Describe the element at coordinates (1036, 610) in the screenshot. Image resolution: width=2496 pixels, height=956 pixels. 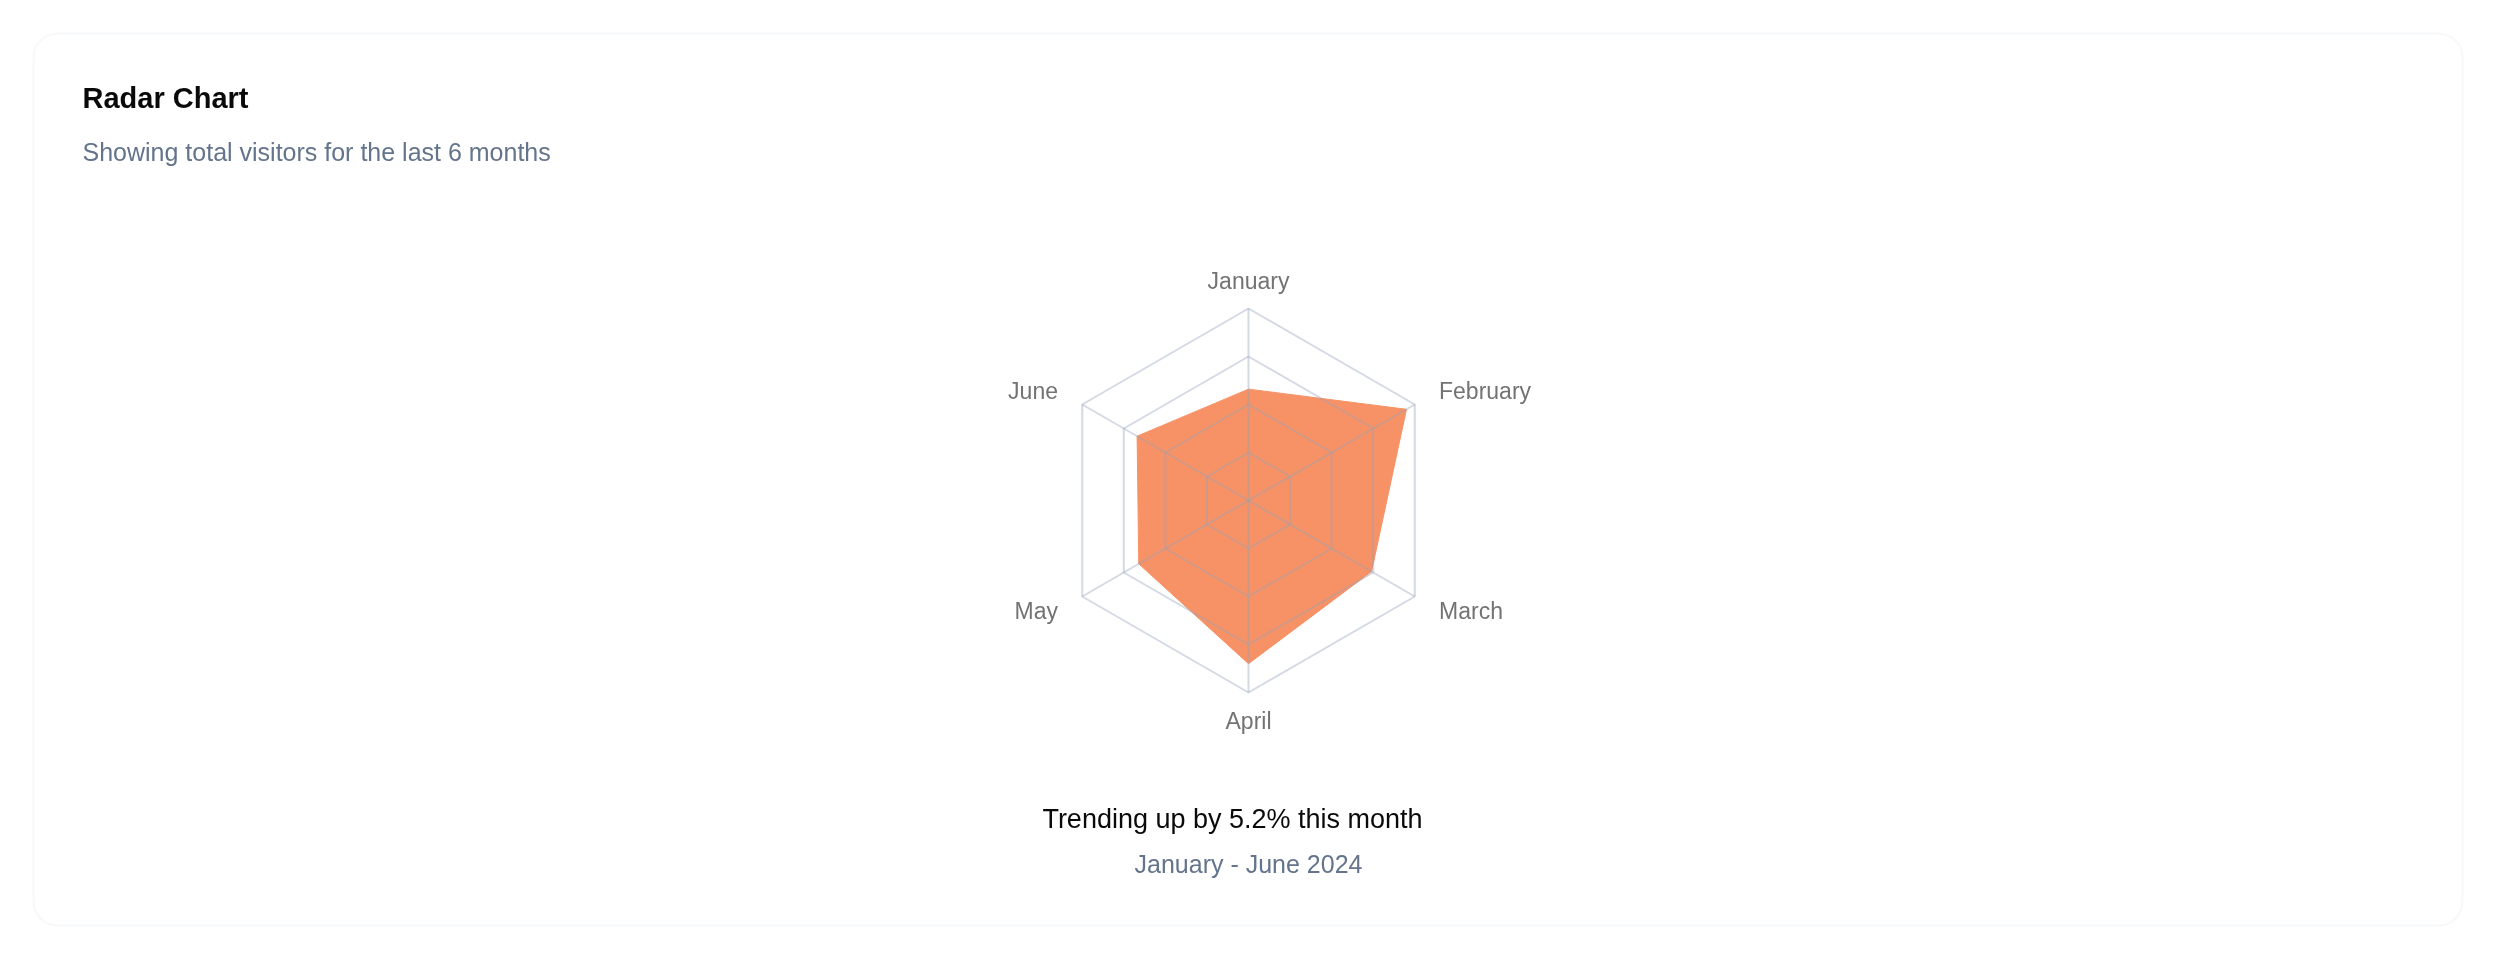
I see `spoke-label: May` at that location.